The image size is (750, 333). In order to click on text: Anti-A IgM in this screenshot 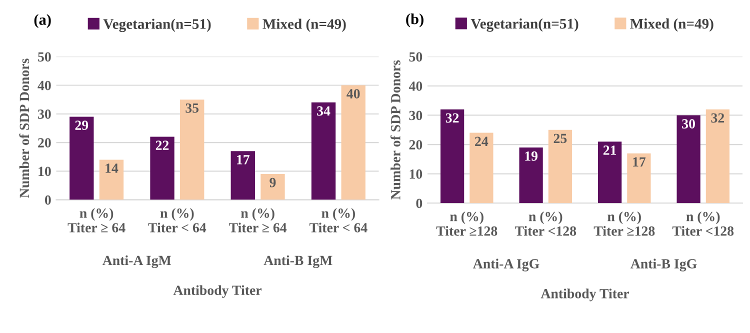, I will do `click(137, 261)`.